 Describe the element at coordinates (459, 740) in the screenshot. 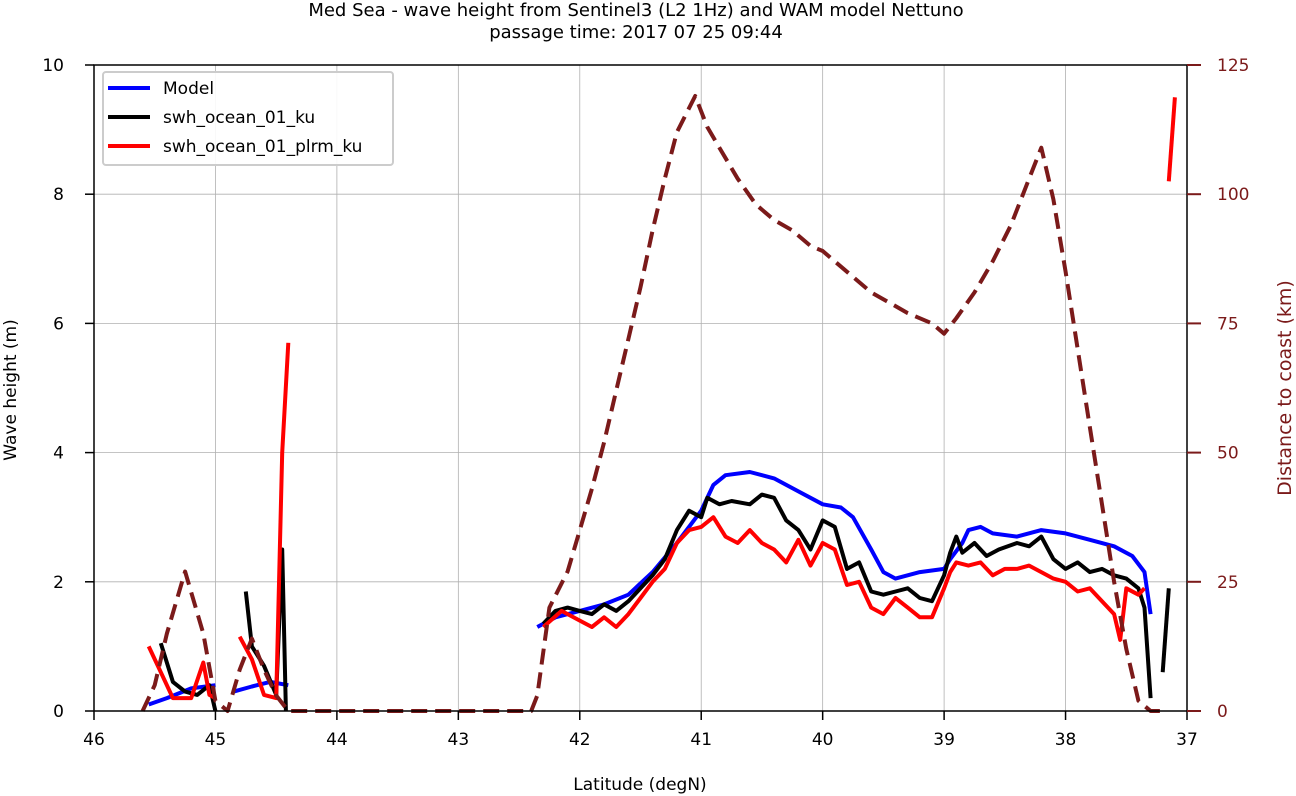

I see `x-tick-label: 43` at that location.